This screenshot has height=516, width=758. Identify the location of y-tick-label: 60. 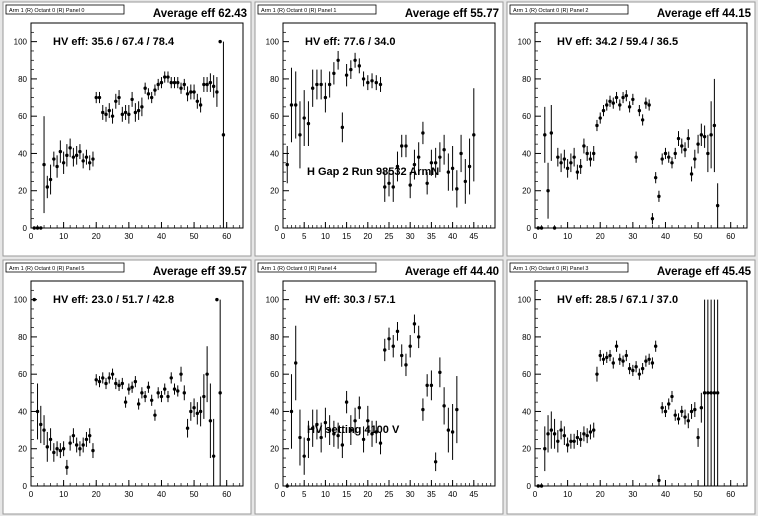
(22, 374).